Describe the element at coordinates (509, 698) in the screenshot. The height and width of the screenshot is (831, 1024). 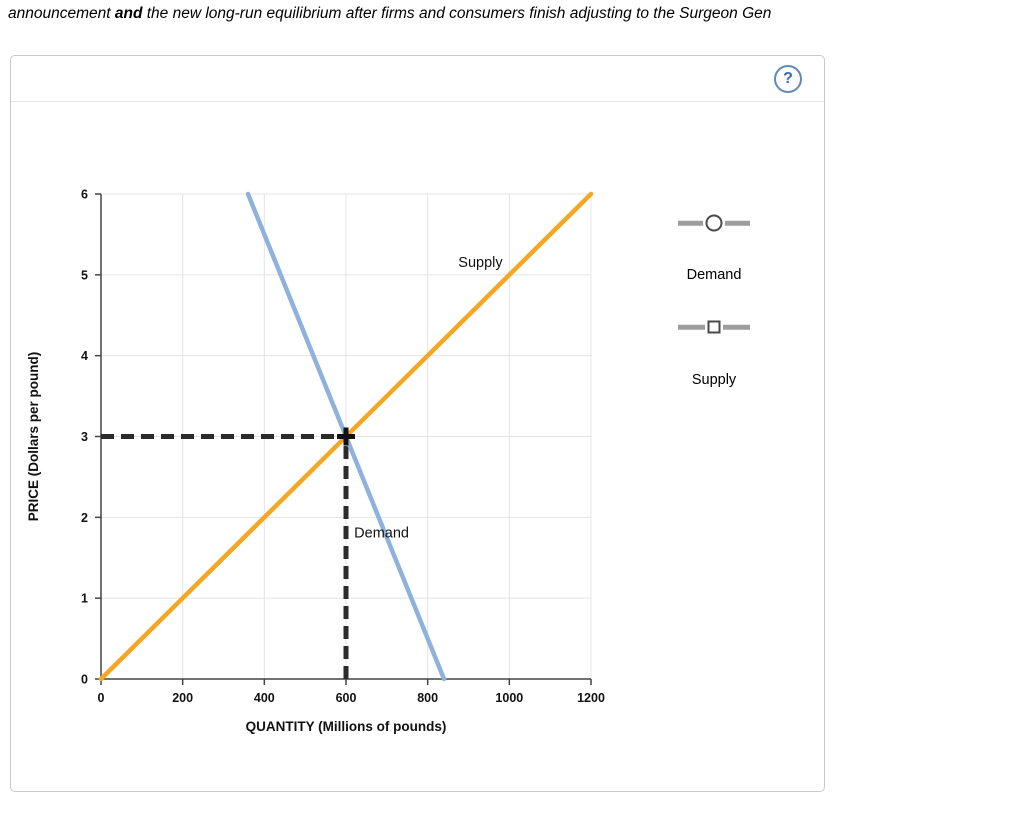
I see `x-tick-label: 1000` at that location.